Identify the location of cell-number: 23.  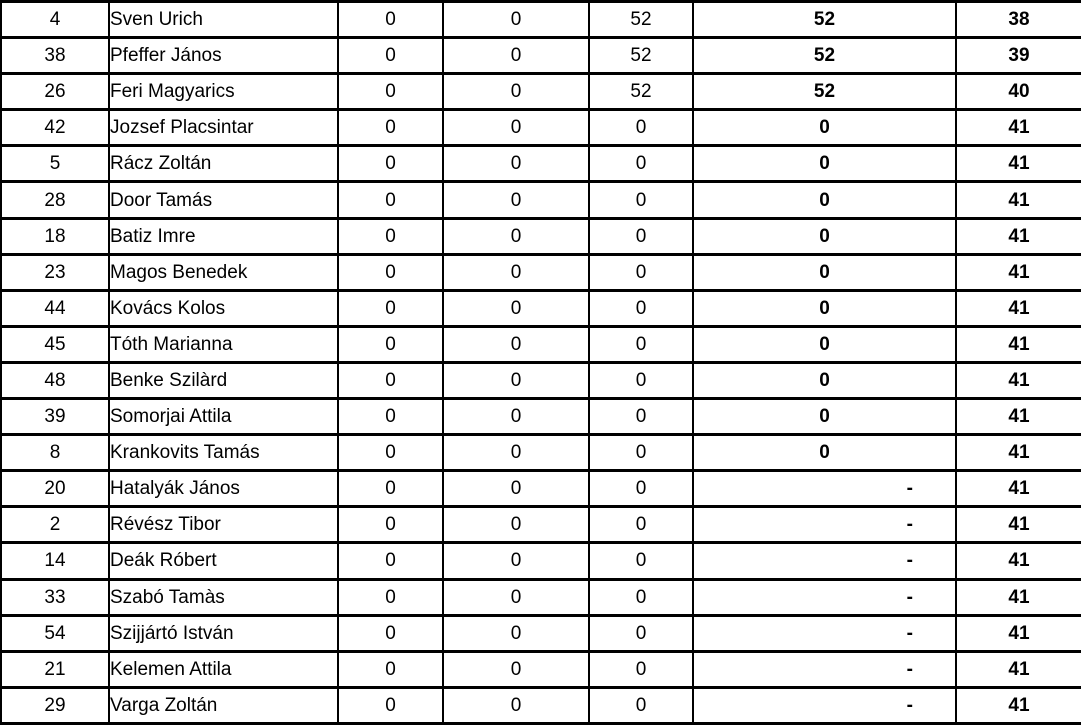
(55, 272).